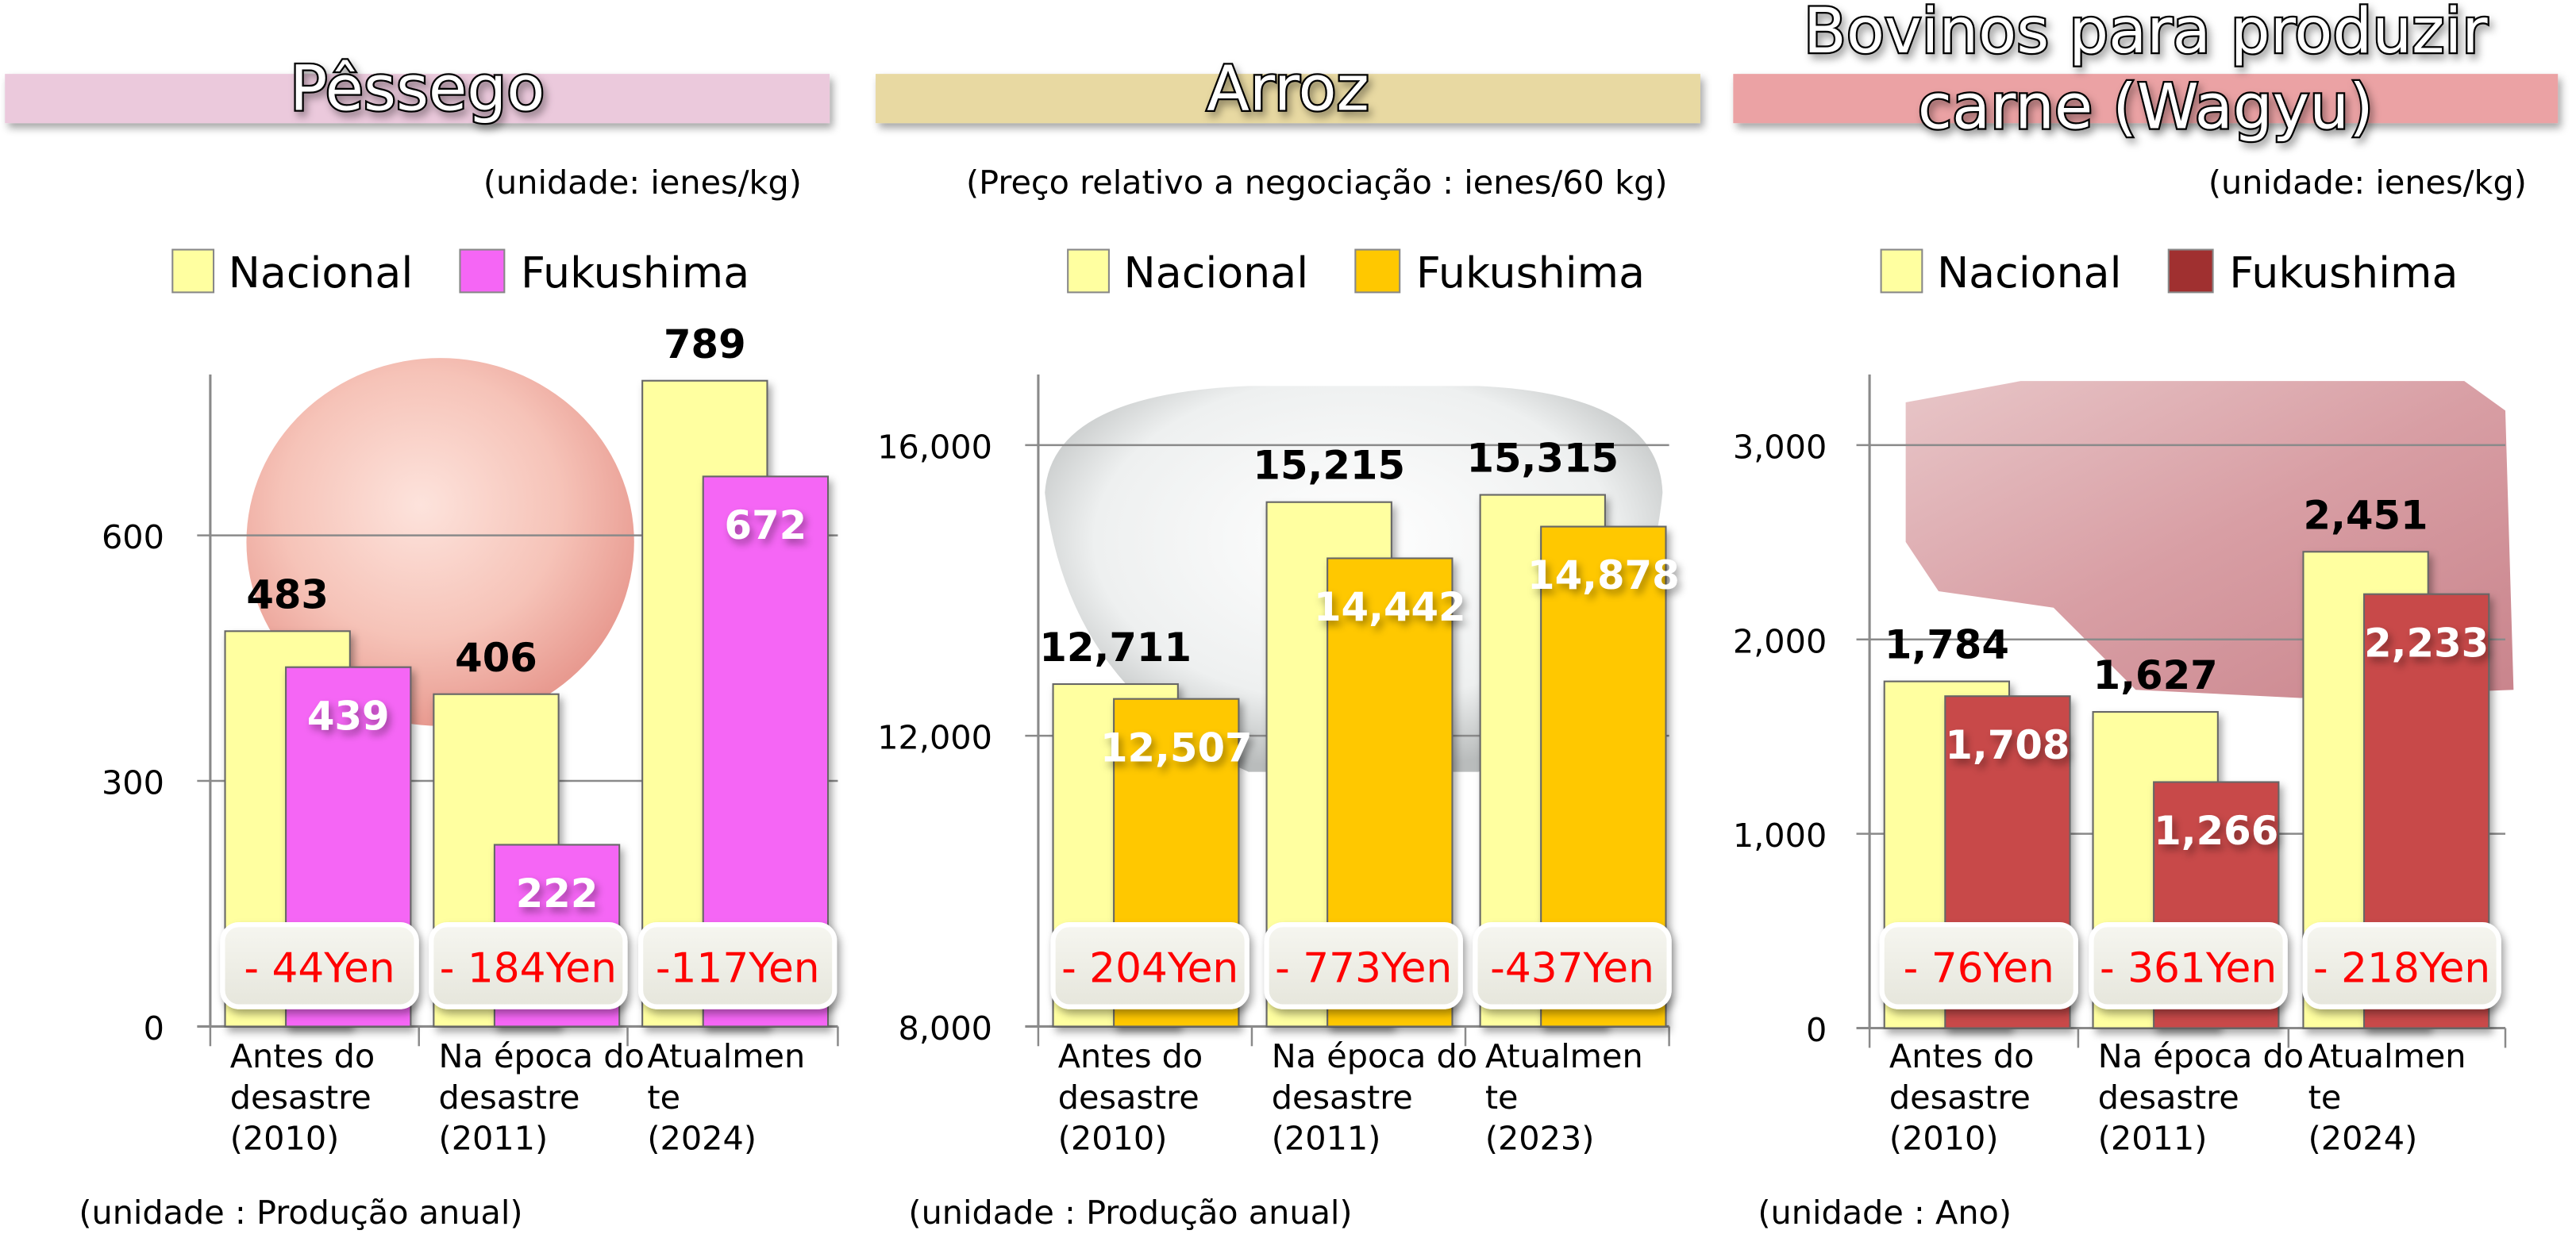  What do you see at coordinates (1363, 969) in the screenshot?
I see `difference-value: - 773Yen` at bounding box center [1363, 969].